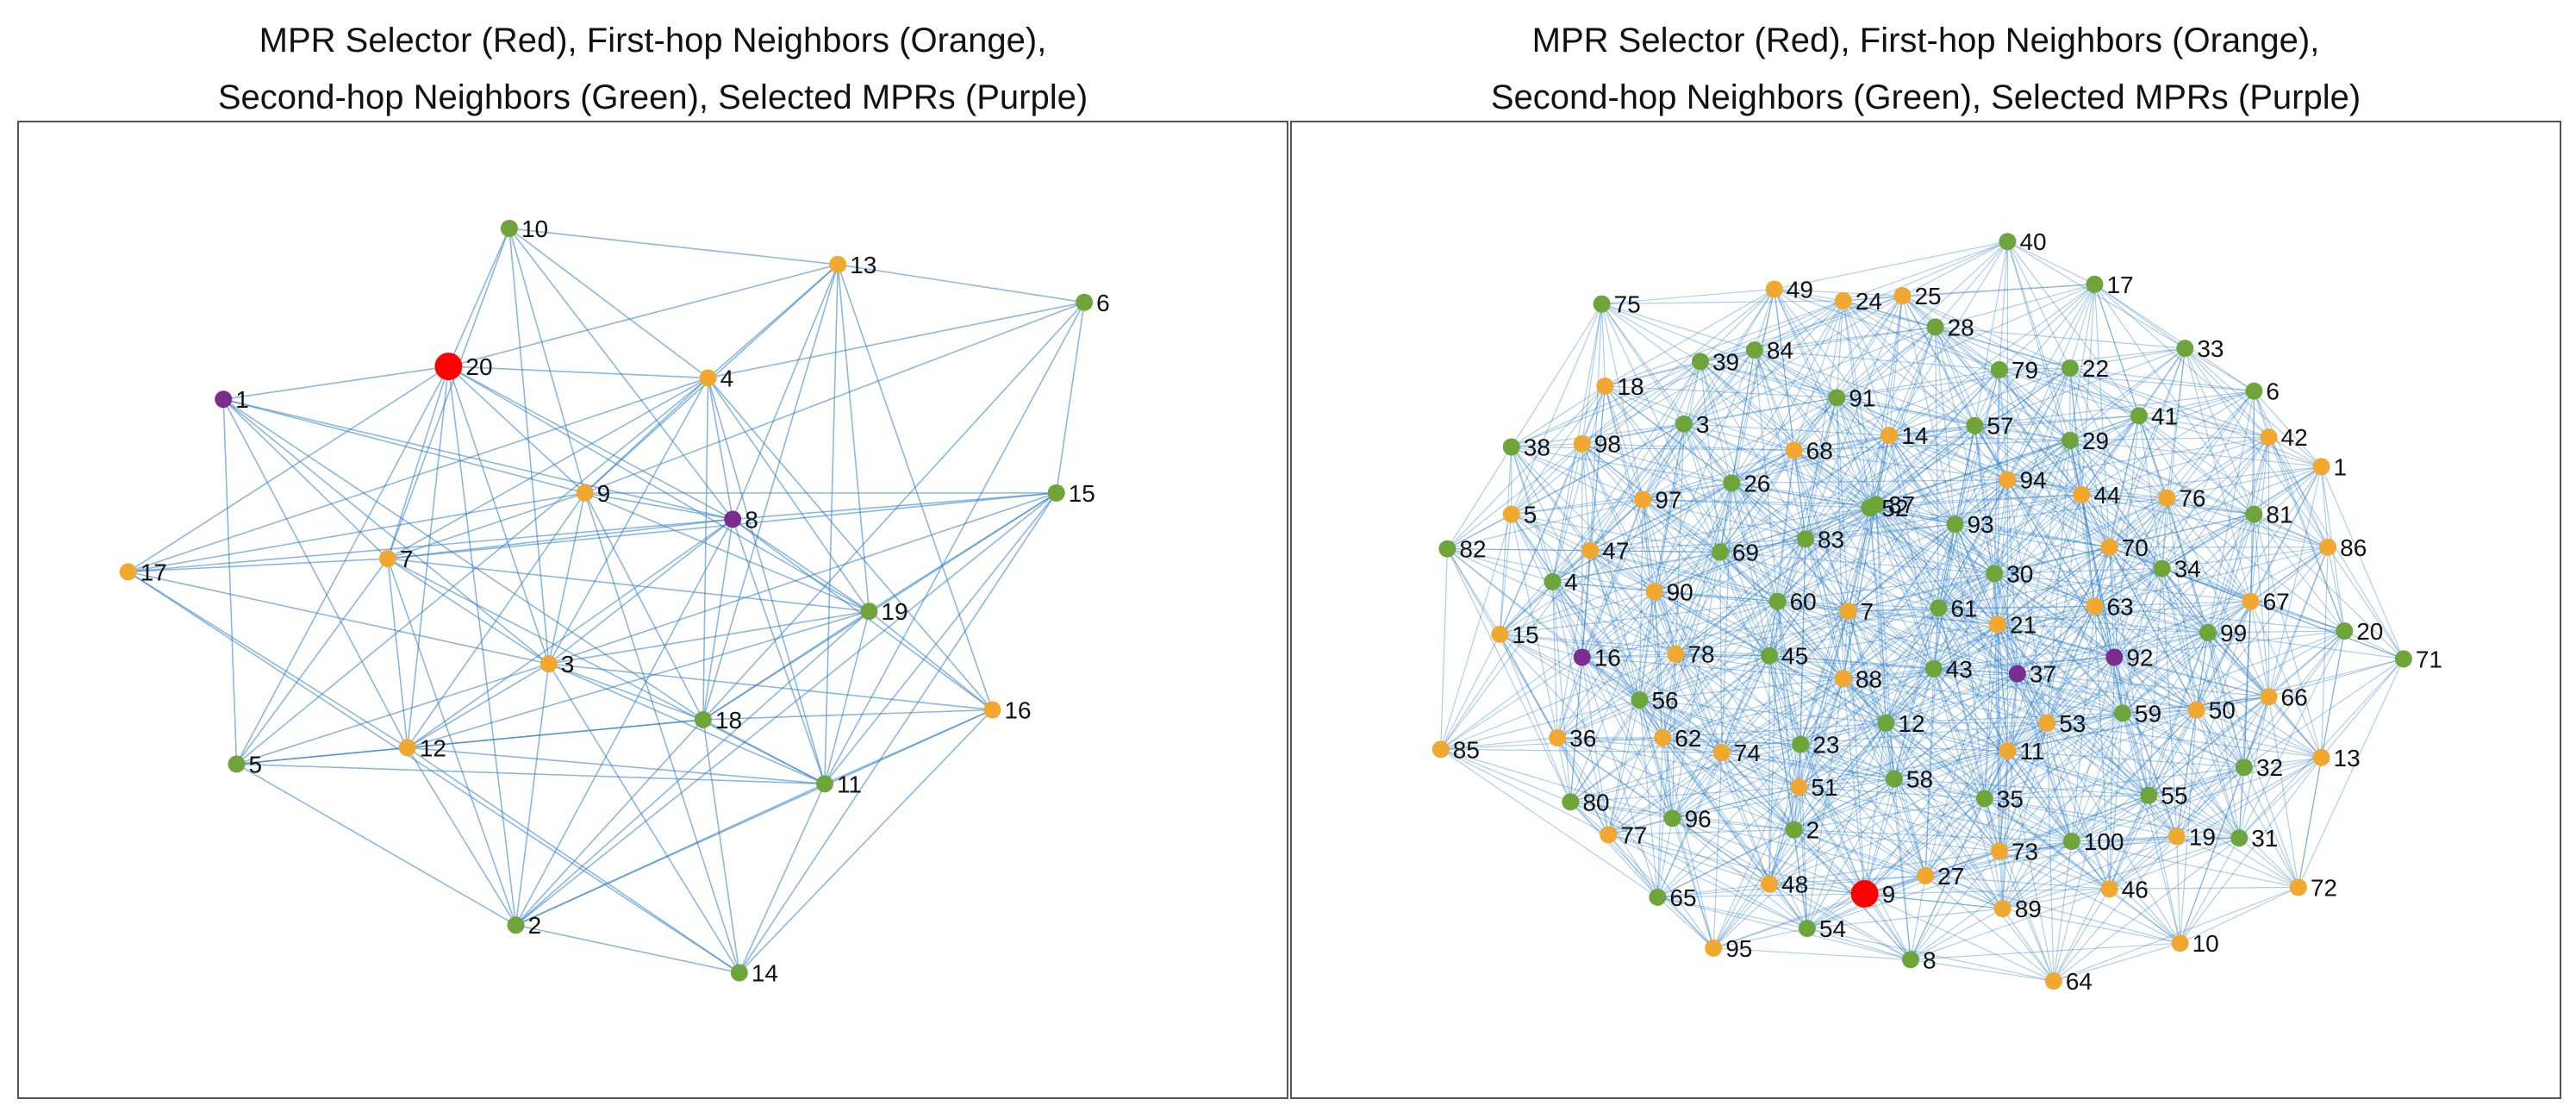 The width and height of the screenshot is (2576, 1118). Describe the element at coordinates (2264, 838) in the screenshot. I see `node-label: 31` at that location.